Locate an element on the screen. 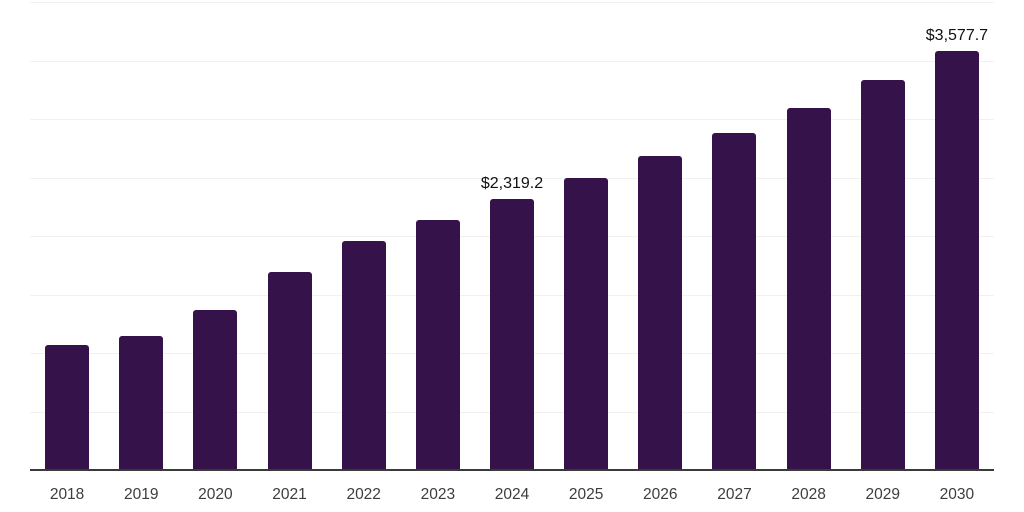 This screenshot has height=512, width=1024. x-tick-label: 2028 is located at coordinates (808, 494).